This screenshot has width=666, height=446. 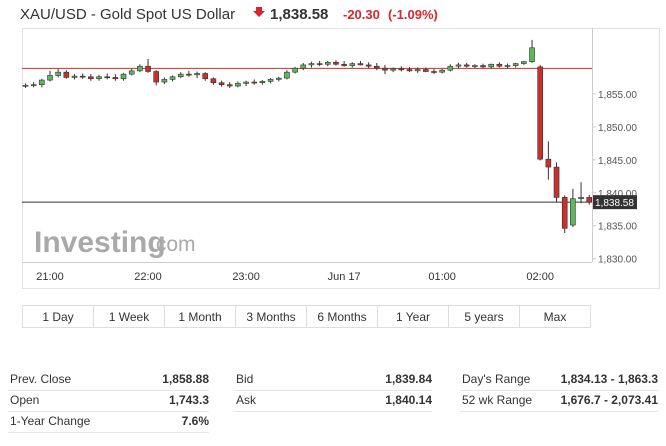 I want to click on x-tick-label: 21:00, so click(x=50, y=277).